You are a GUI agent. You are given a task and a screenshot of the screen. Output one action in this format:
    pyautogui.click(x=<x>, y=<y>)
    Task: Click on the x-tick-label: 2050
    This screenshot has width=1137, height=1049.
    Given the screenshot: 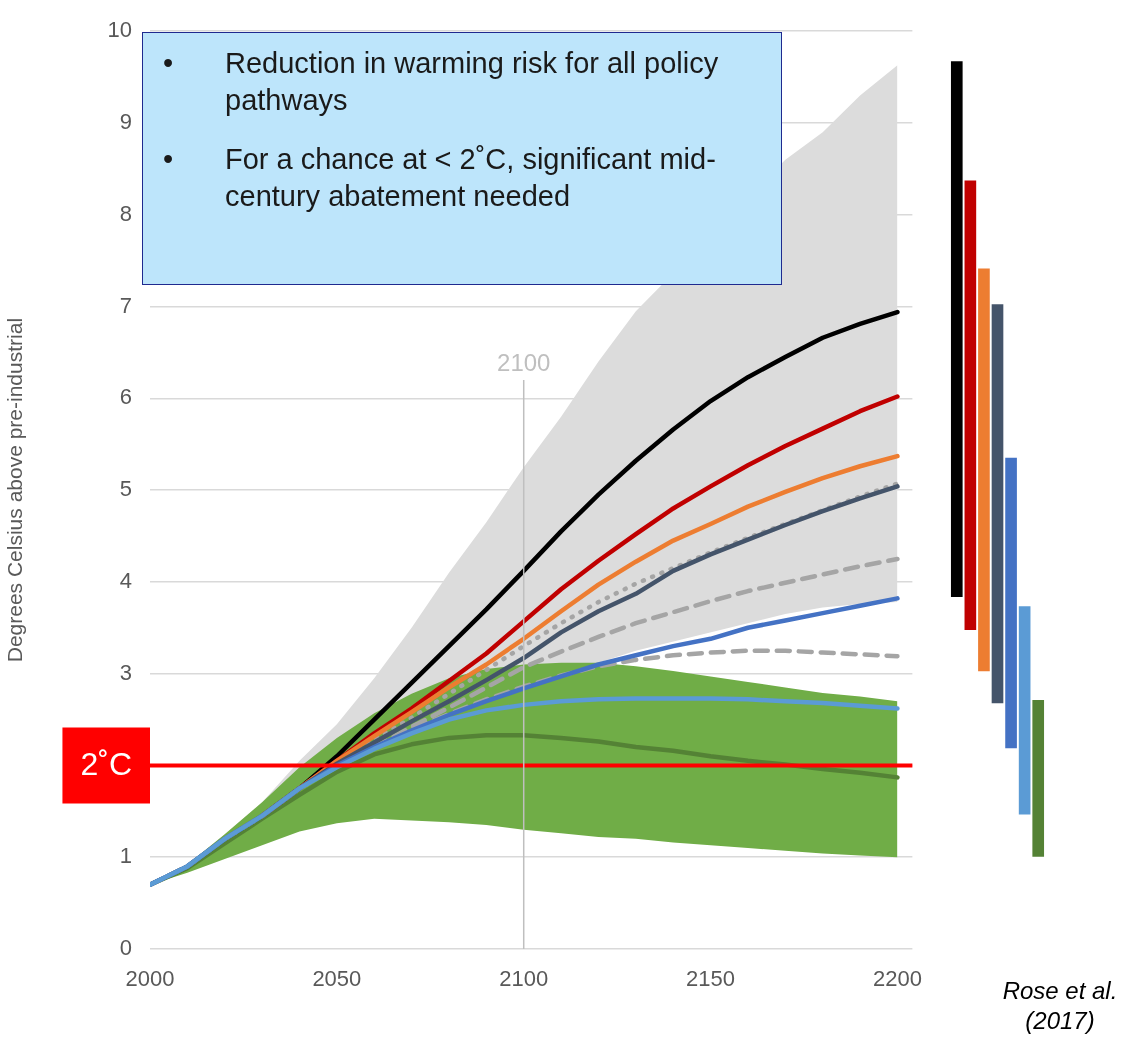 What is the action you would take?
    pyautogui.click(x=337, y=979)
    